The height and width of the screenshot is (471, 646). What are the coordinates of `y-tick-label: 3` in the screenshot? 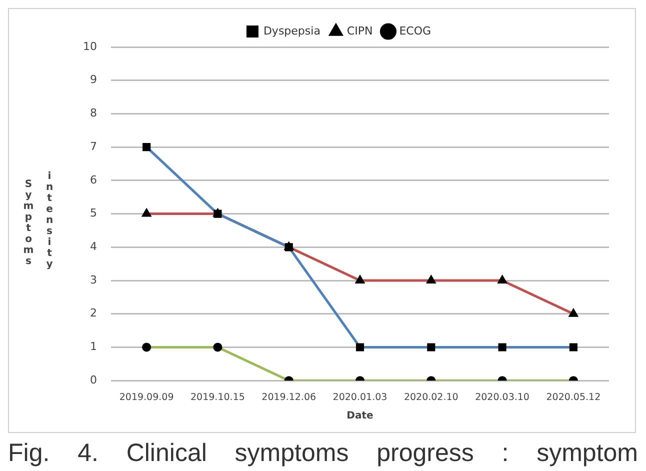 It's located at (93, 279).